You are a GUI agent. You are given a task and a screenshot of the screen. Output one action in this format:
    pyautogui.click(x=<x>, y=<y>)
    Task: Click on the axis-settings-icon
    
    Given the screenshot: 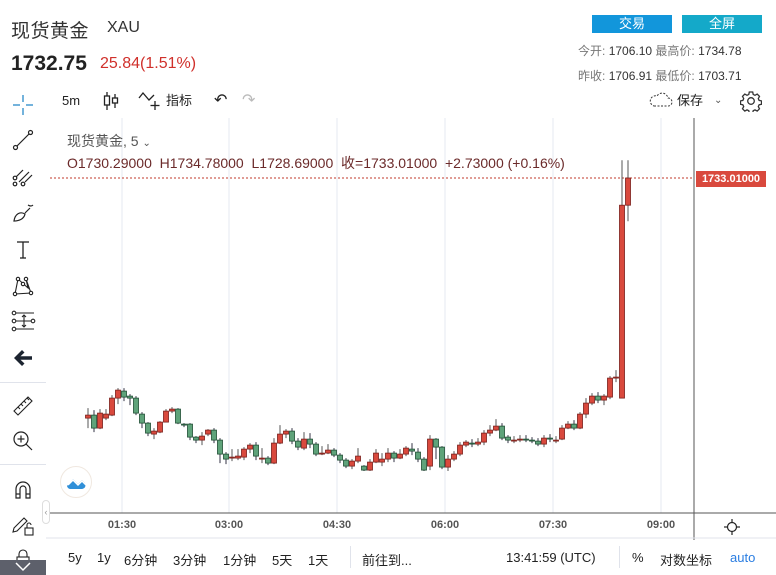 What is the action you would take?
    pyautogui.click(x=732, y=529)
    